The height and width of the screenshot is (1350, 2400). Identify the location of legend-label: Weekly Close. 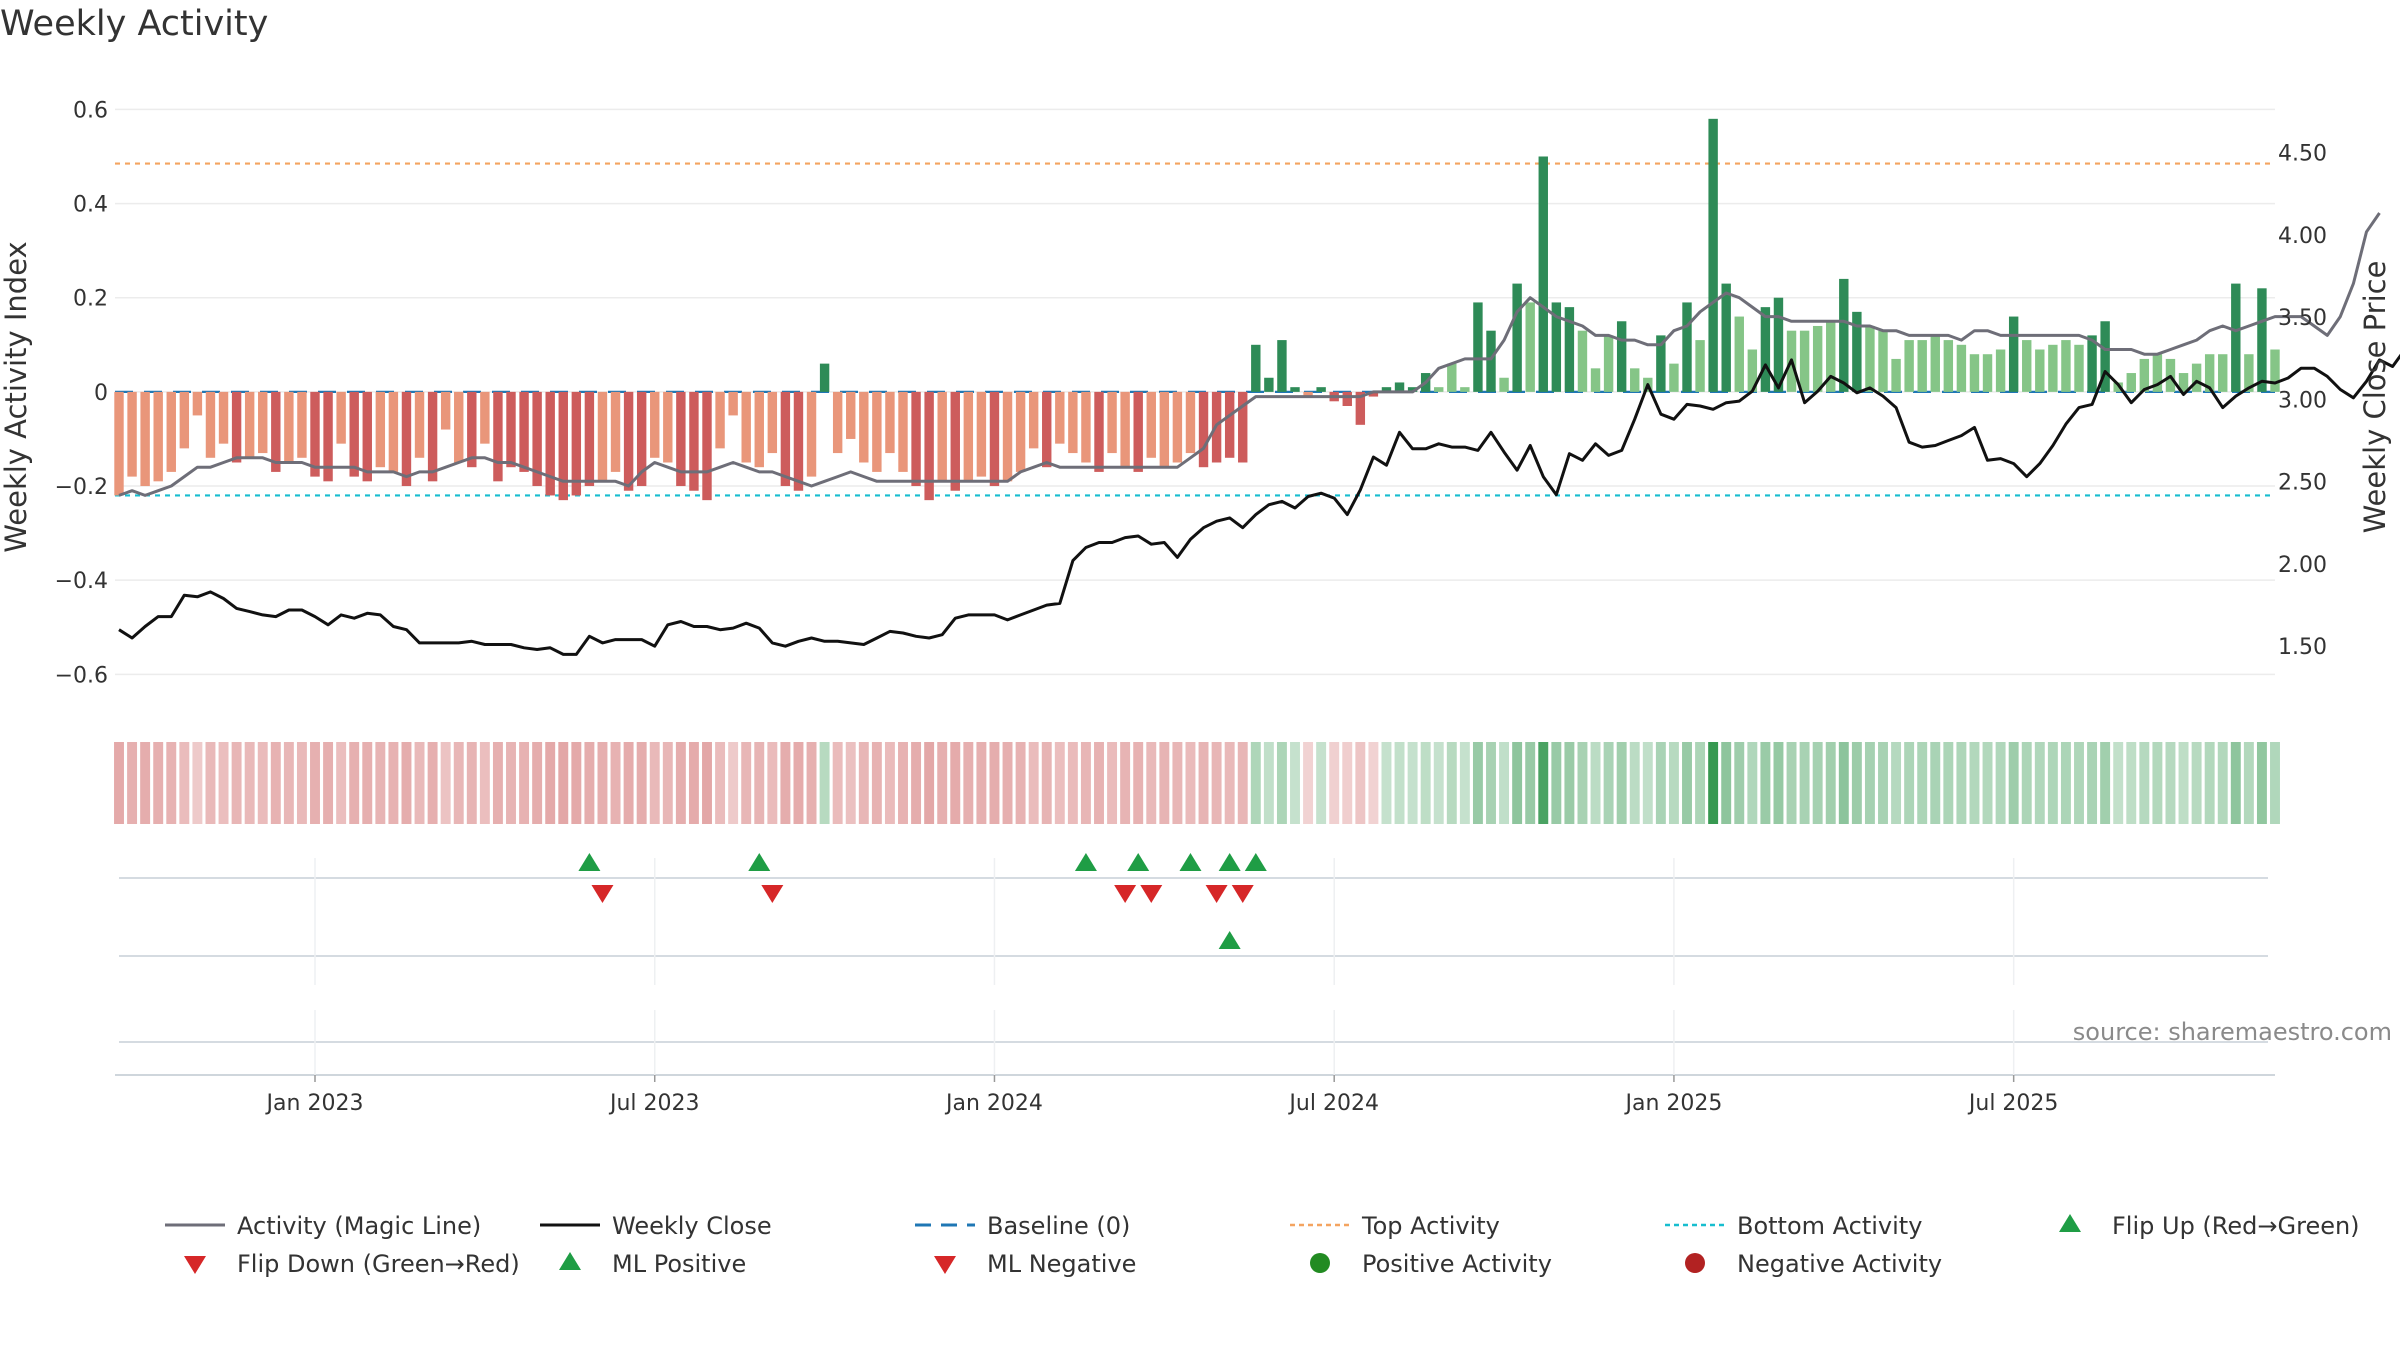
(692, 1226).